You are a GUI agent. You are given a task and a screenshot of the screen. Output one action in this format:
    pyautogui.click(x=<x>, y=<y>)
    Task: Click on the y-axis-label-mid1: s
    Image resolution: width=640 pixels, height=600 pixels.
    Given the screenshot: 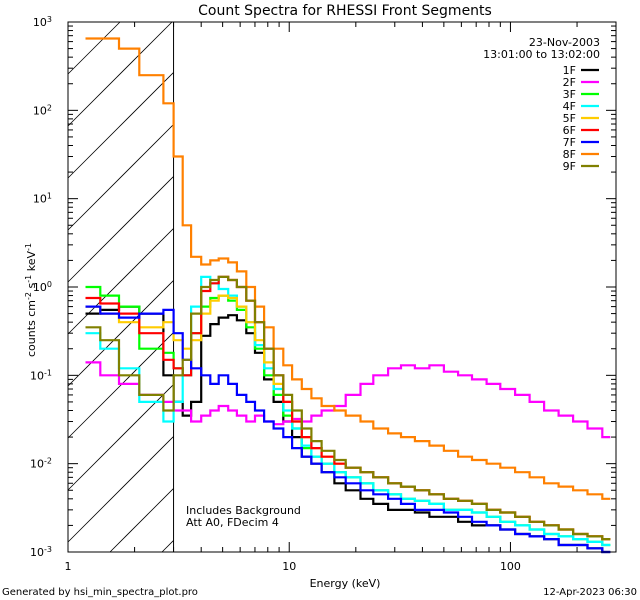 What is the action you would take?
    pyautogui.click(x=31, y=286)
    